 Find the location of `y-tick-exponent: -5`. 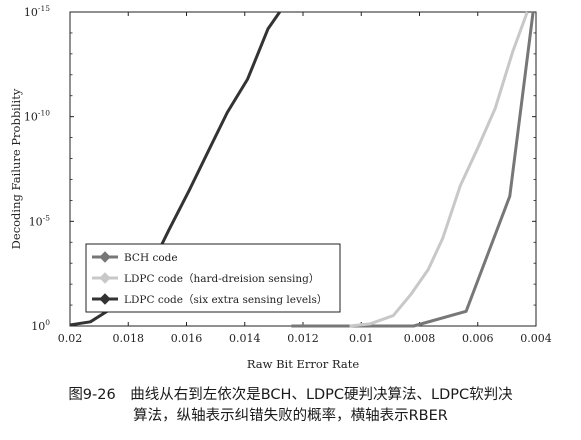

y-tick-exponent: -5 is located at coordinates (47, 217).